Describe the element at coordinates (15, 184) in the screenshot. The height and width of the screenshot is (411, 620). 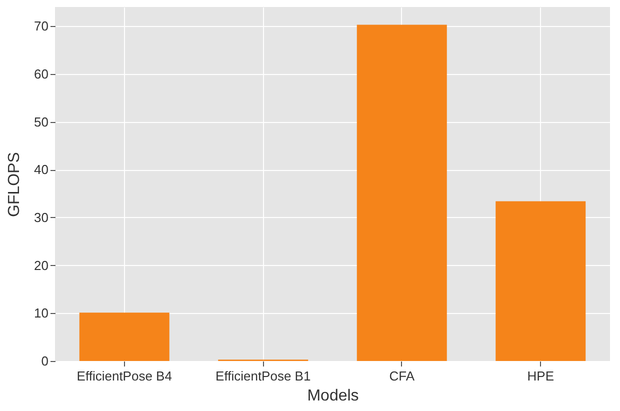
I see `y-axis-title: GFLOPS` at that location.